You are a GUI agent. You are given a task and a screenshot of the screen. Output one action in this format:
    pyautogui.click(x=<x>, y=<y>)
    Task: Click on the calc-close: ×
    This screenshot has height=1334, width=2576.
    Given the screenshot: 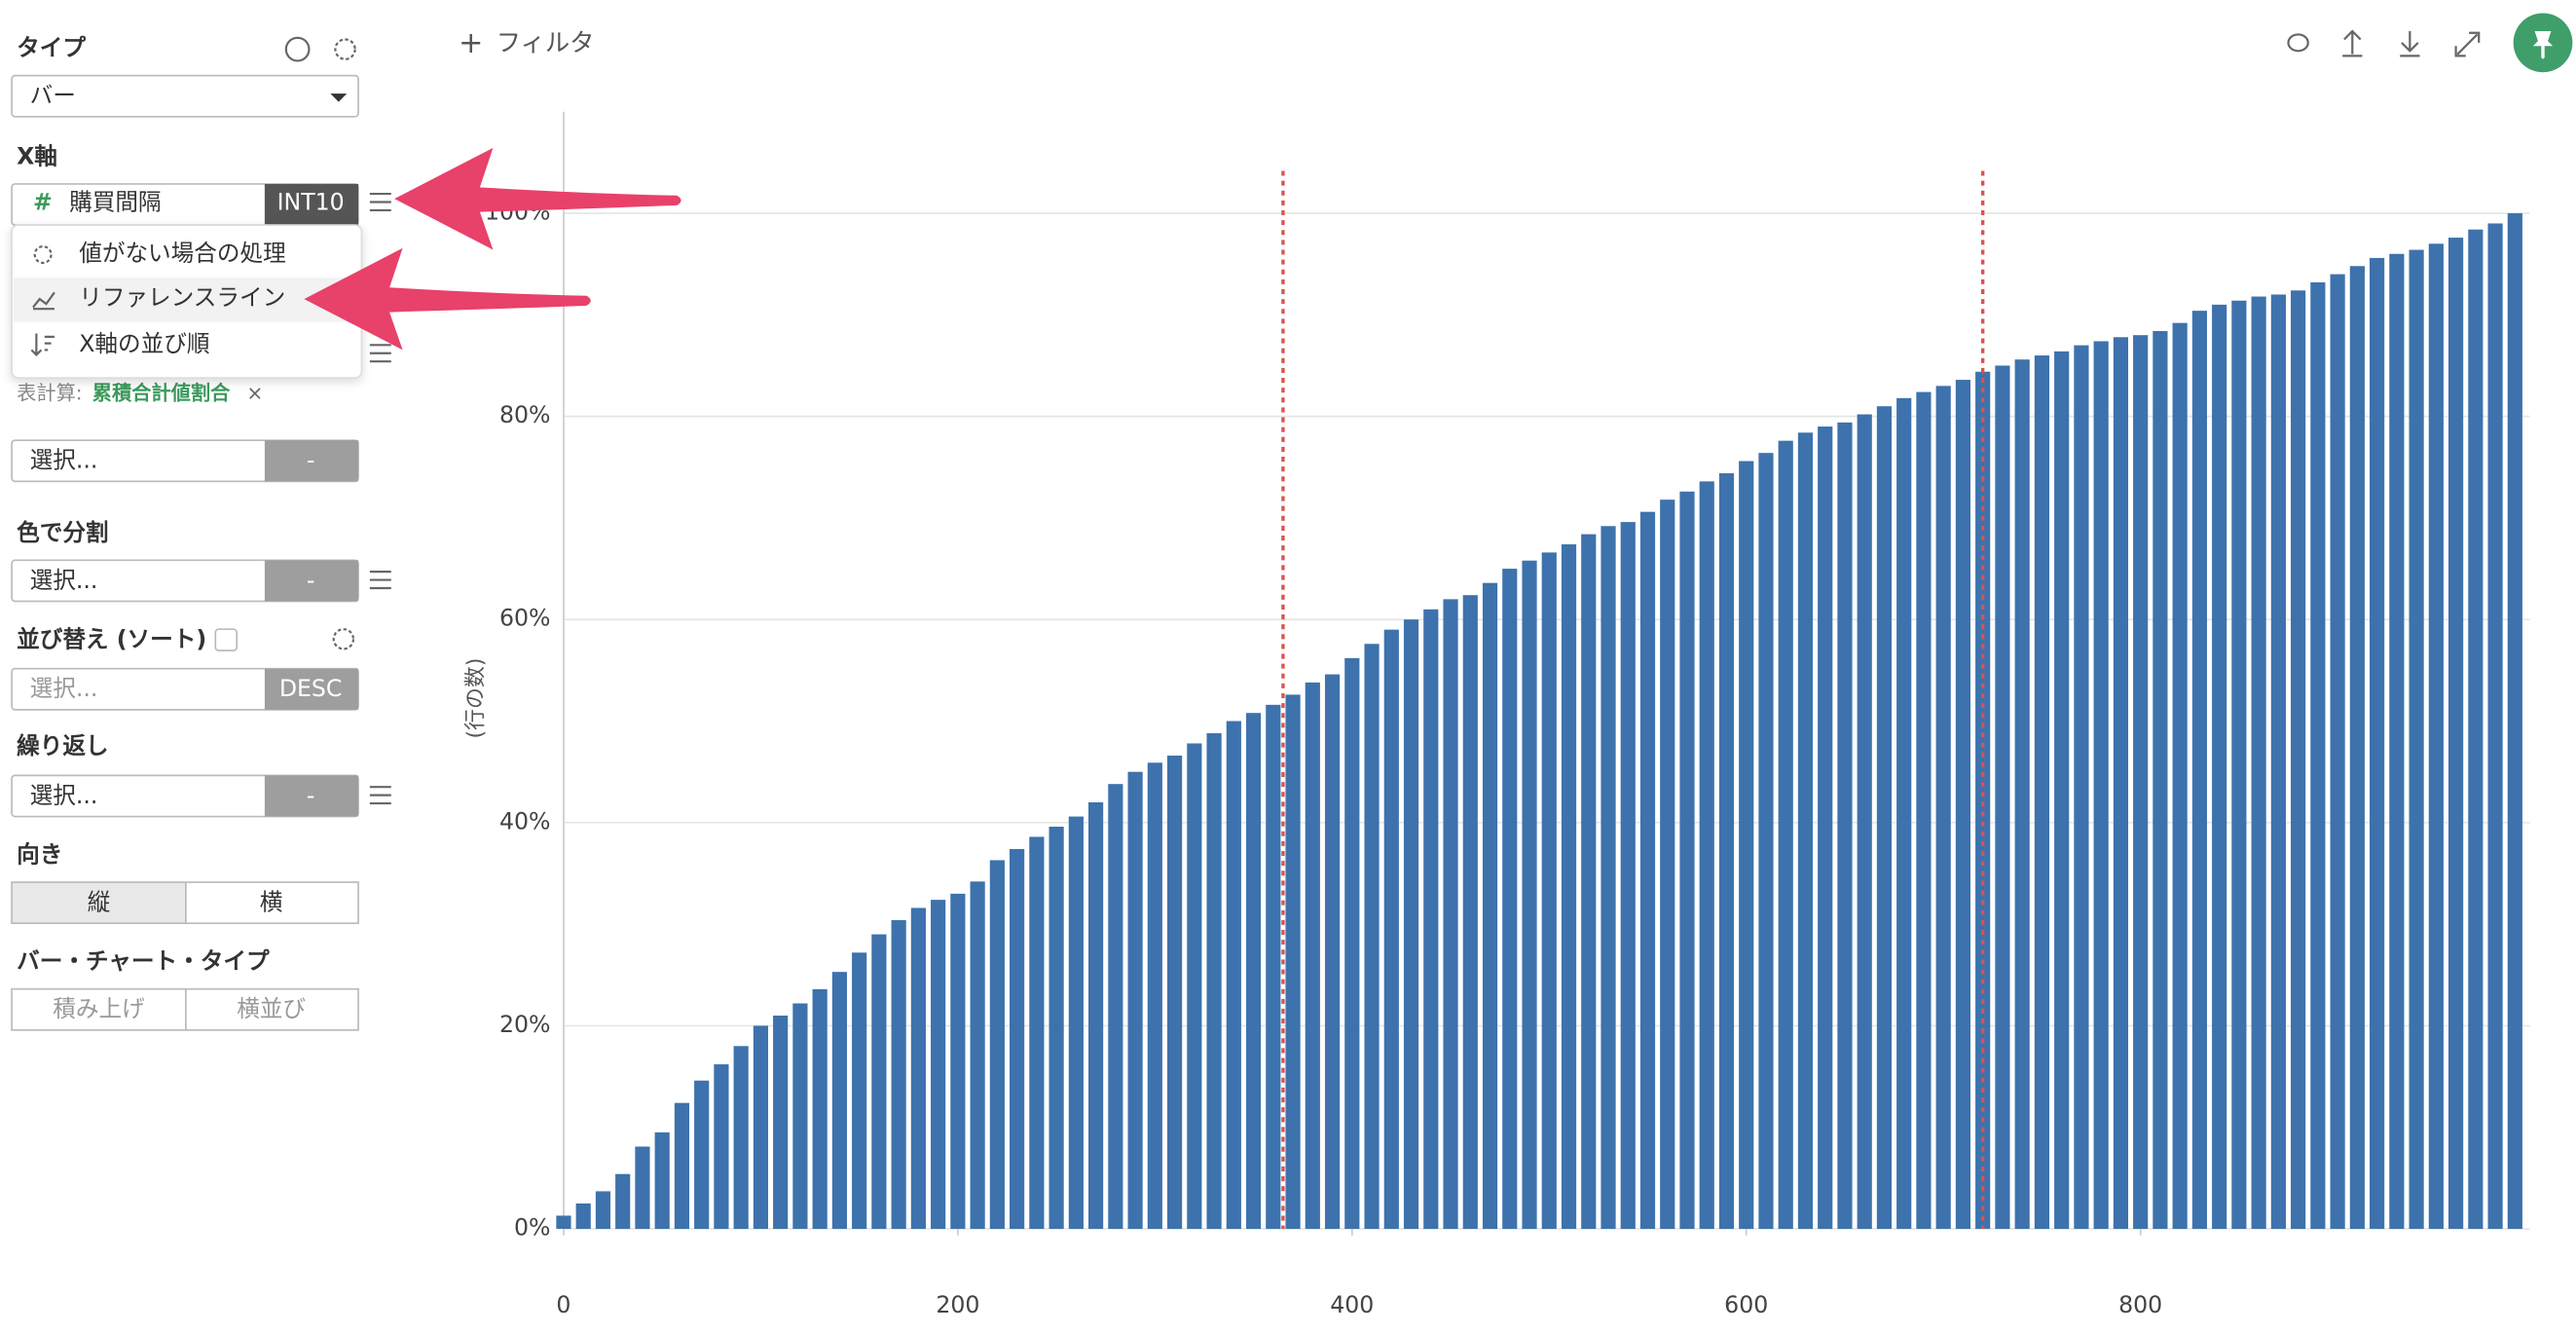 What is the action you would take?
    pyautogui.click(x=255, y=392)
    